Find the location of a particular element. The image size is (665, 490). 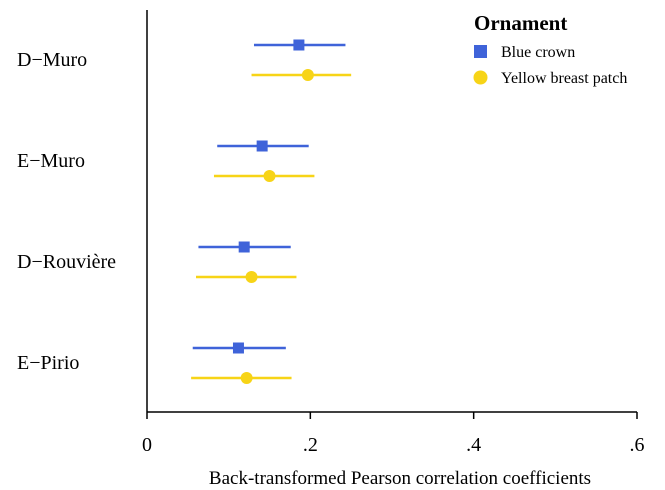

x-tick-label: .6 is located at coordinates (637, 445).